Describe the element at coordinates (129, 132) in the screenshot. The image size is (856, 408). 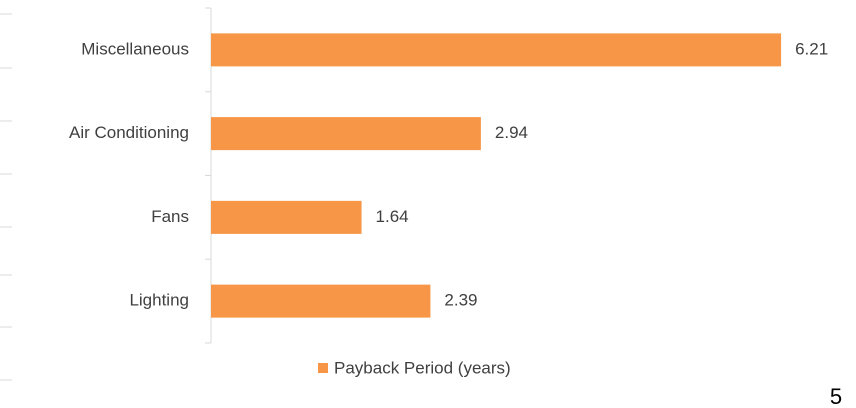
I see `category-label: Air Conditioning` at that location.